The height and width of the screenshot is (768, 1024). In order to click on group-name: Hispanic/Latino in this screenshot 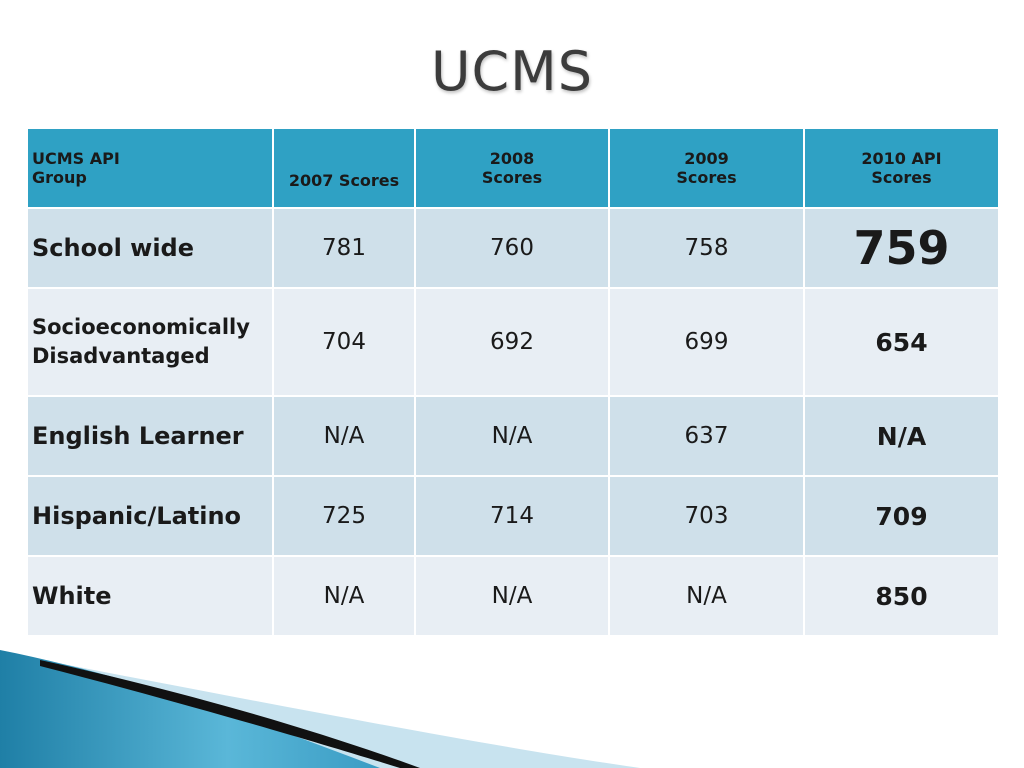, I will do `click(150, 516)`.